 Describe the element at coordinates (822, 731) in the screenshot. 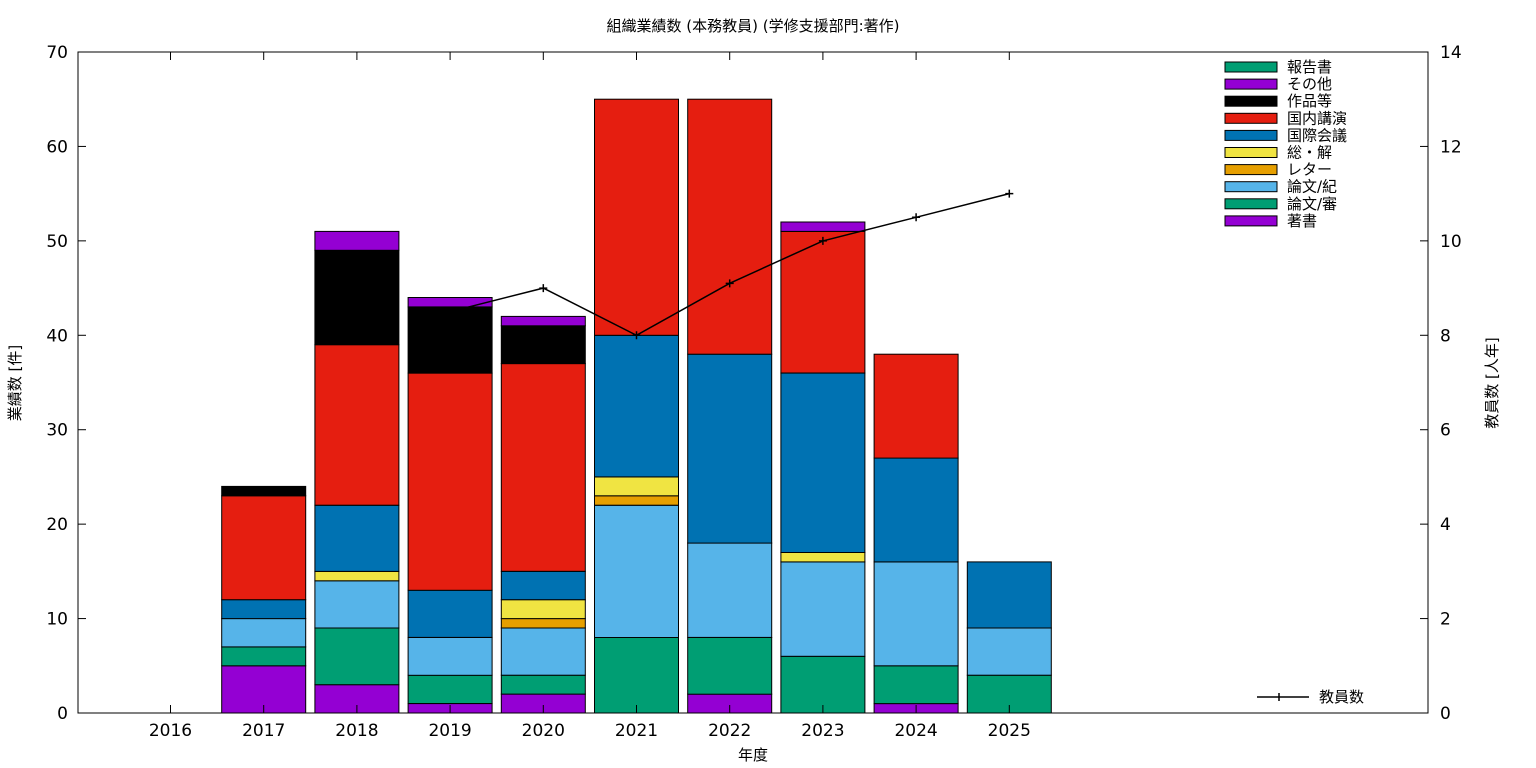

I see `x-tick-label: 2023` at that location.